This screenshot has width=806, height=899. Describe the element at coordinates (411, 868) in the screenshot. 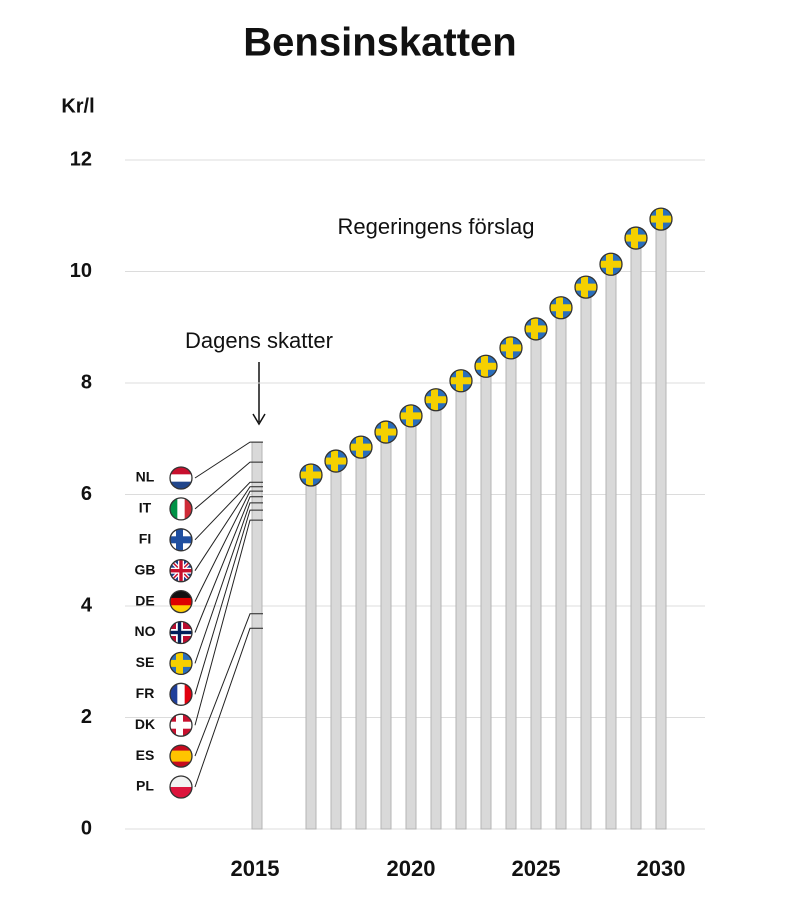

I see `x-tick-label: 2020` at that location.